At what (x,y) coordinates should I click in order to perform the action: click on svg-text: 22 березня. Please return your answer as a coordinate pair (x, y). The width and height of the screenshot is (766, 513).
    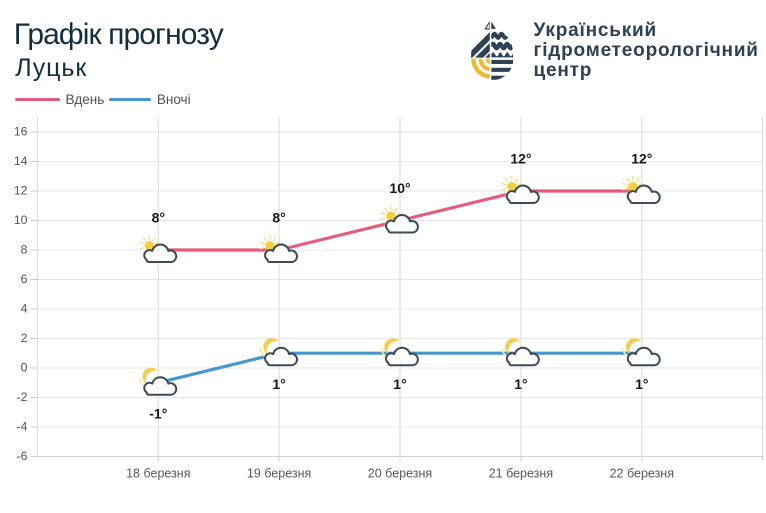
    Looking at the image, I should click on (642, 474).